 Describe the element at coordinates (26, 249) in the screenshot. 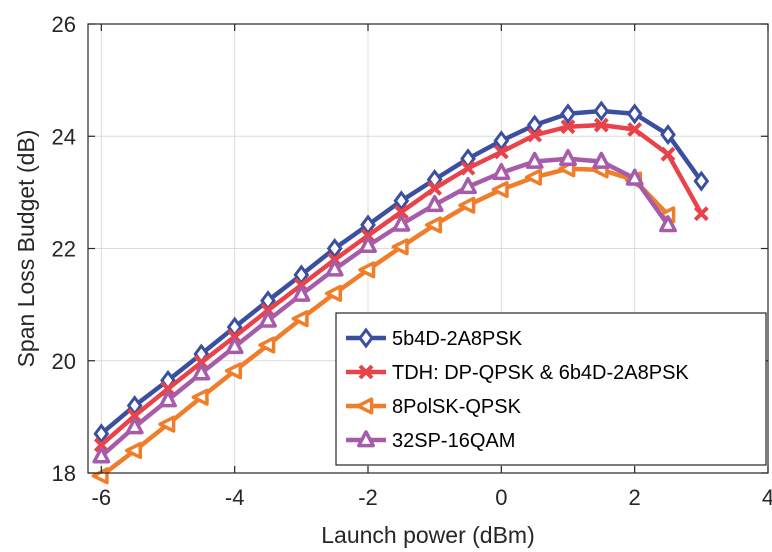

I see `y-axis-label: Span Loss Budget (dB)` at that location.